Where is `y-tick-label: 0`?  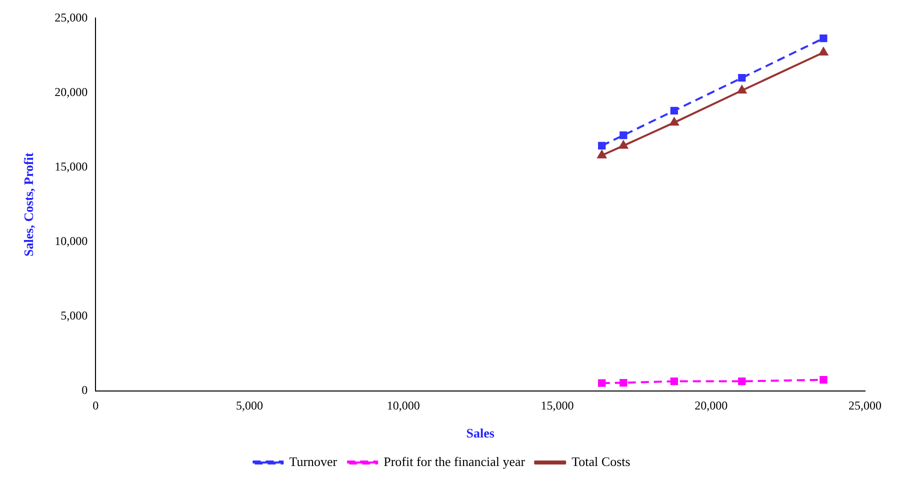
y-tick-label: 0 is located at coordinates (85, 390).